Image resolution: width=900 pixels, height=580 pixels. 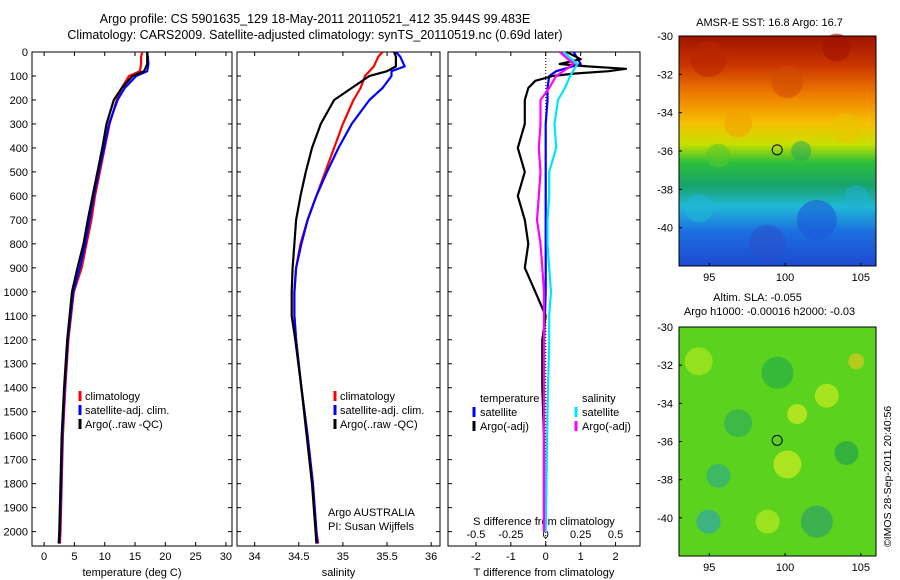 What do you see at coordinates (665, 328) in the screenshot?
I see `lat-tick-label: -30` at bounding box center [665, 328].